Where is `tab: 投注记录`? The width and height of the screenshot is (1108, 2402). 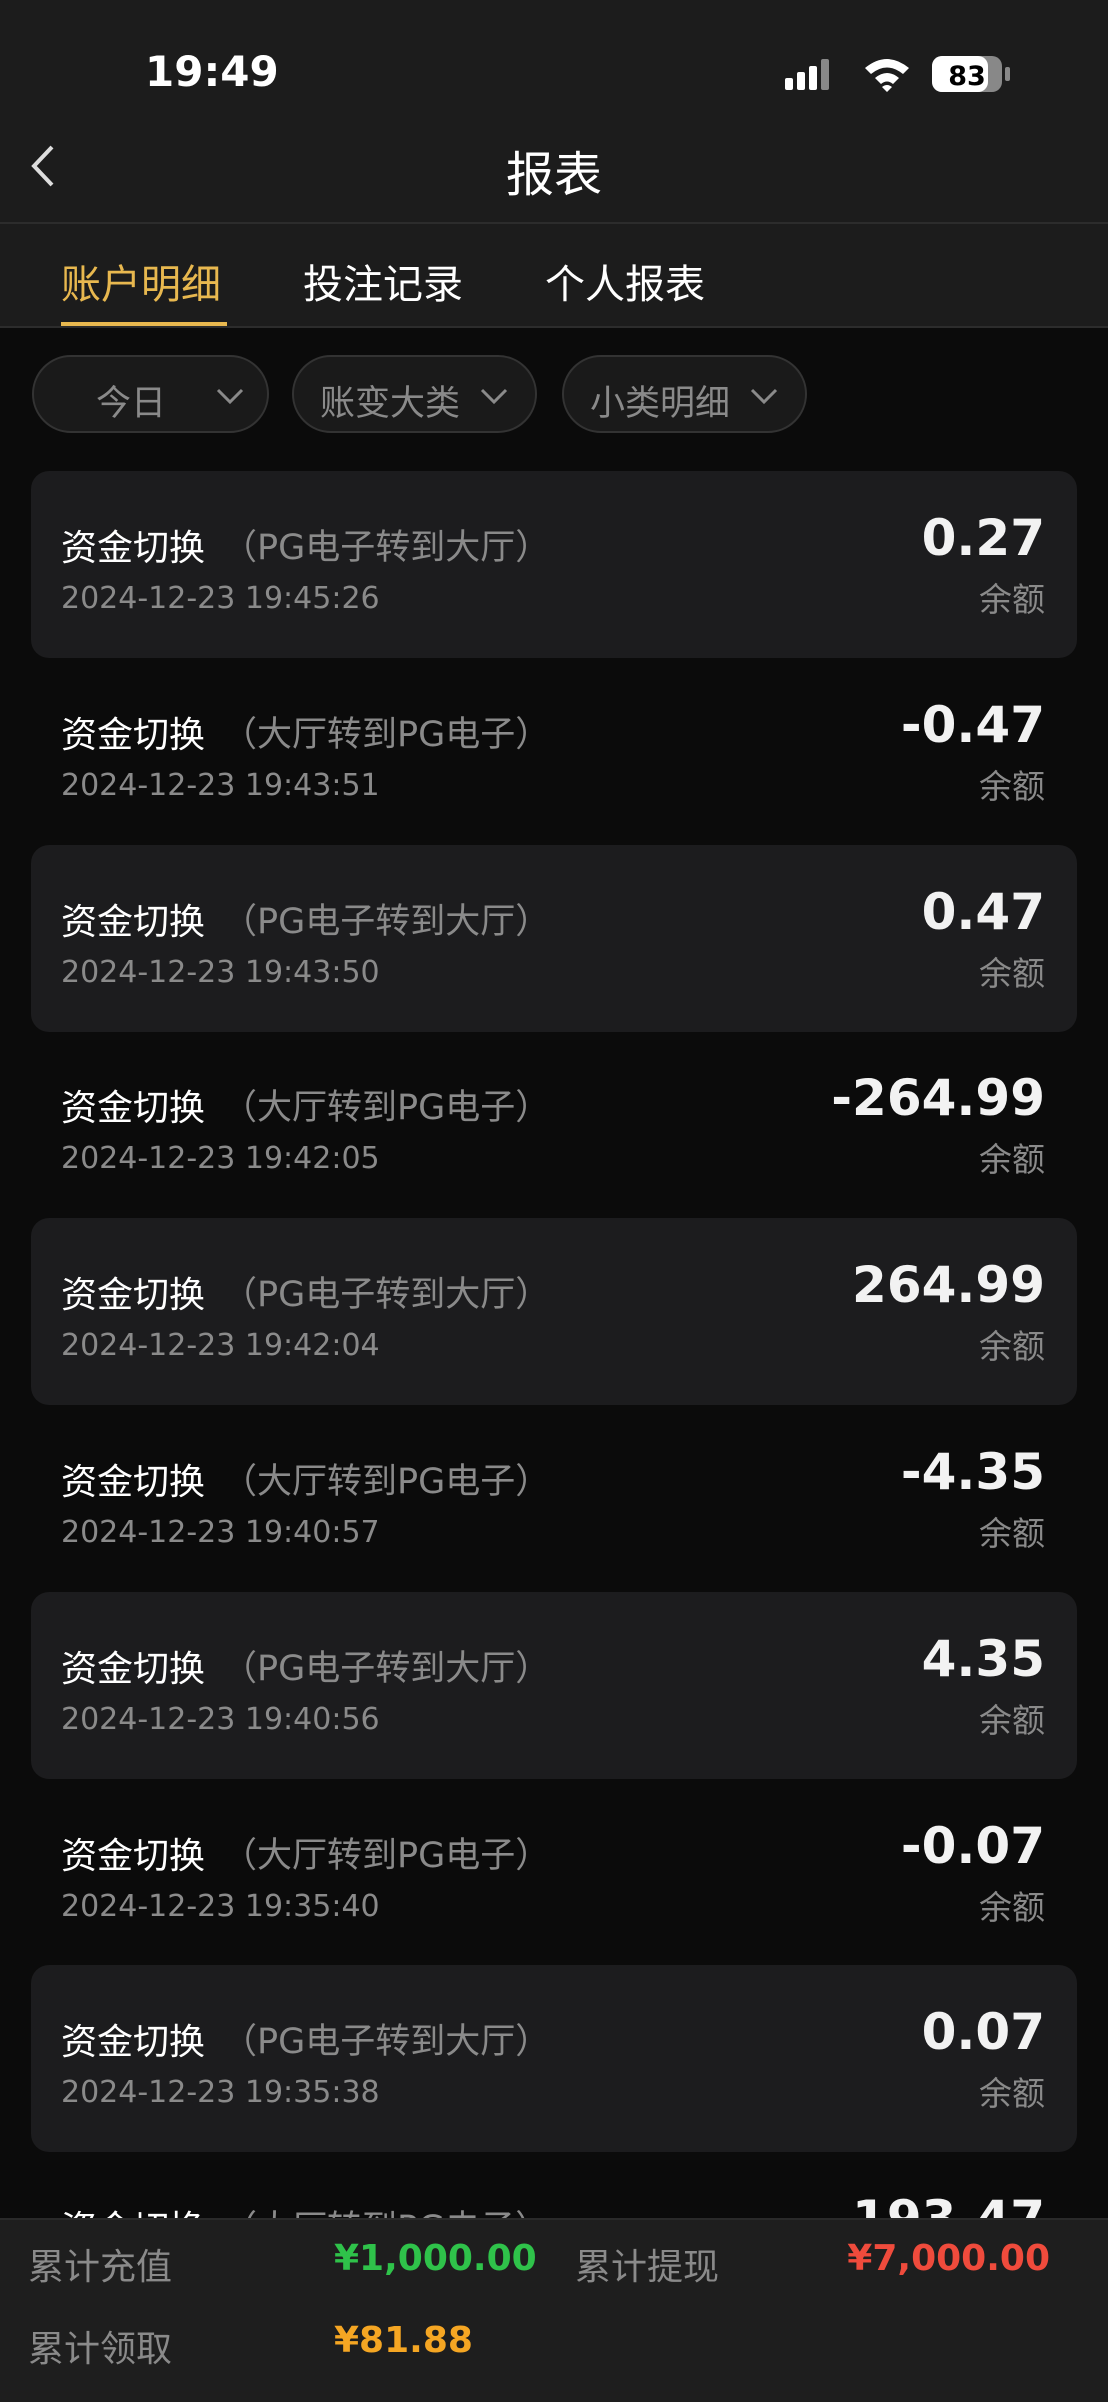 tab: 投注记录 is located at coordinates (383, 285).